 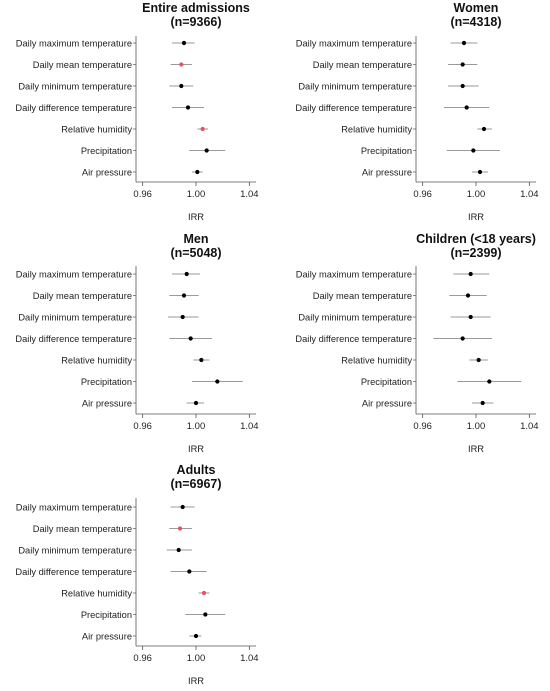 What do you see at coordinates (195, 484) in the screenshot?
I see `panel-subtitle: (n=6967)` at bounding box center [195, 484].